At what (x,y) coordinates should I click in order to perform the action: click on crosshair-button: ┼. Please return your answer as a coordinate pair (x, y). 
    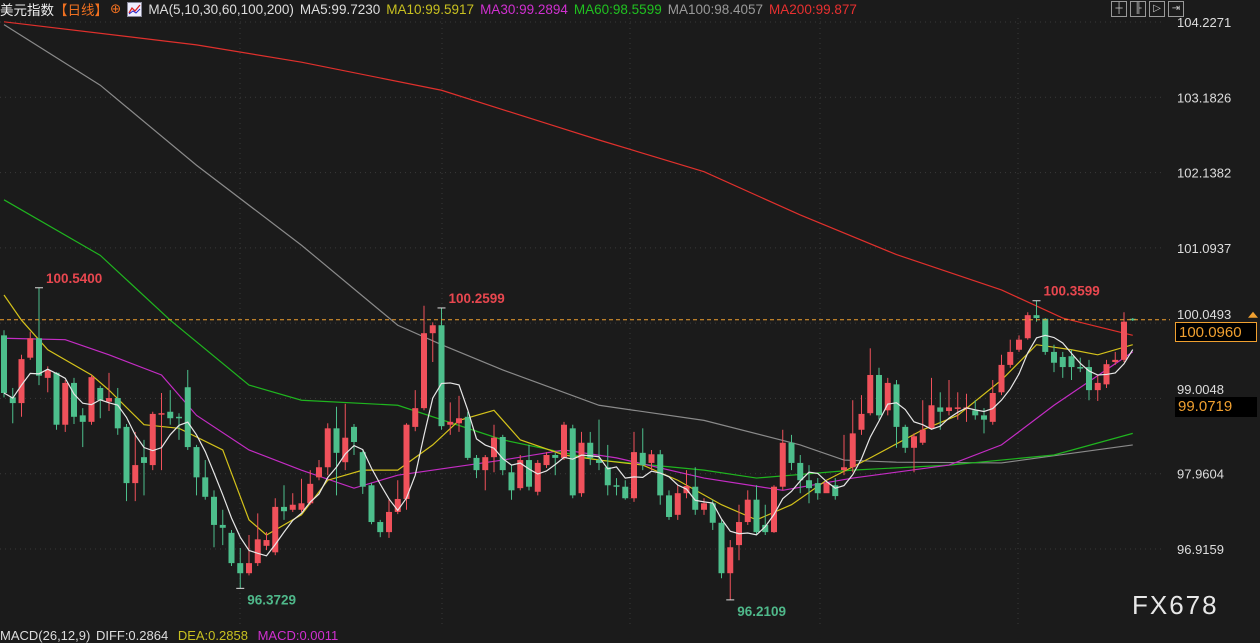
    Looking at the image, I should click on (1119, 9).